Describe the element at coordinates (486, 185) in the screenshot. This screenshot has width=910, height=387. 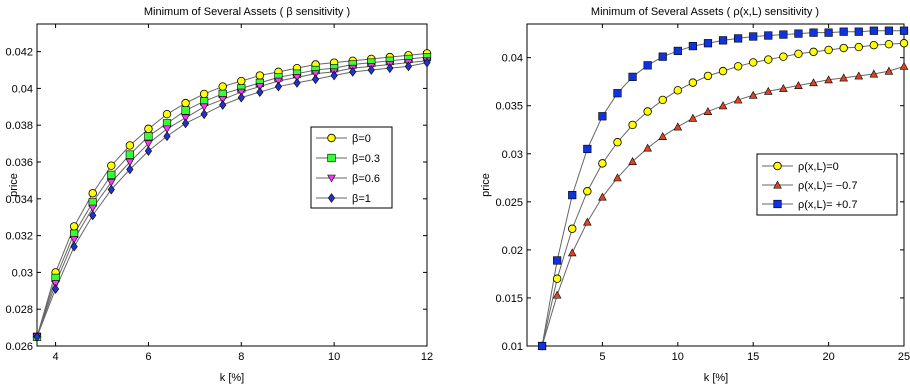
I see `y-axis-label: price` at that location.